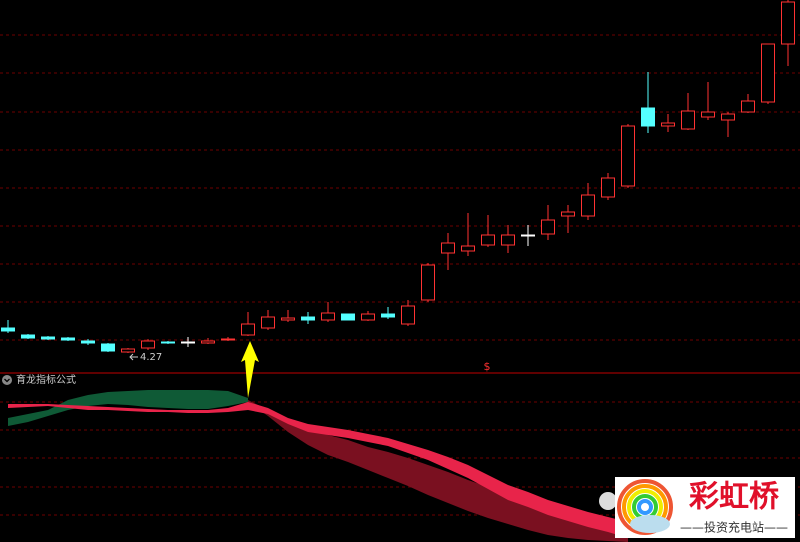 This screenshot has width=800, height=542. What do you see at coordinates (46, 379) in the screenshot?
I see `indicator-title: 育龙指标公式` at bounding box center [46, 379].